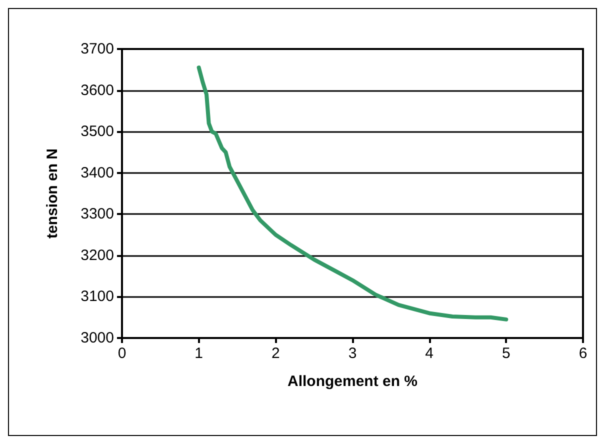 This screenshot has height=444, width=605. I want to click on y-tick-label: 3400, so click(97, 173).